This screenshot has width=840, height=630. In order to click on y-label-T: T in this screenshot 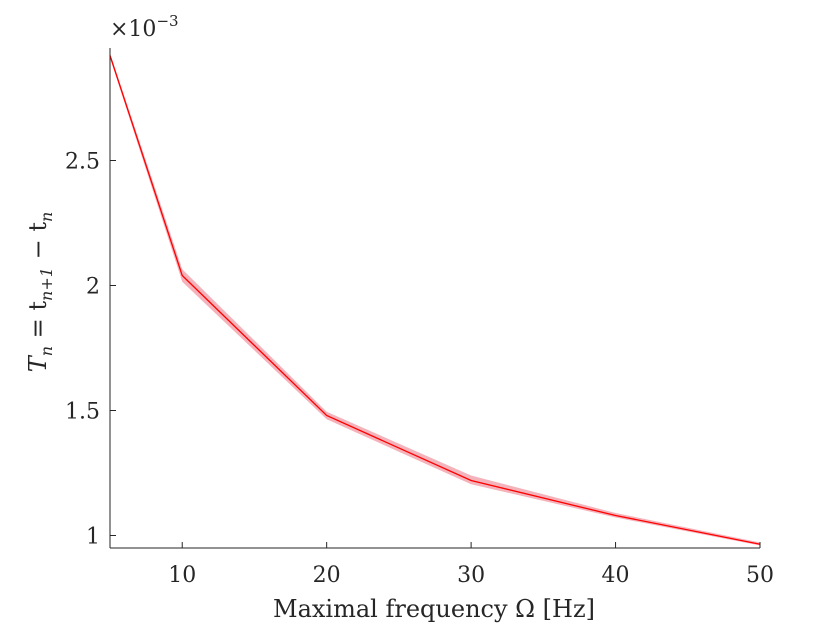, I will do `click(38, 363)`.